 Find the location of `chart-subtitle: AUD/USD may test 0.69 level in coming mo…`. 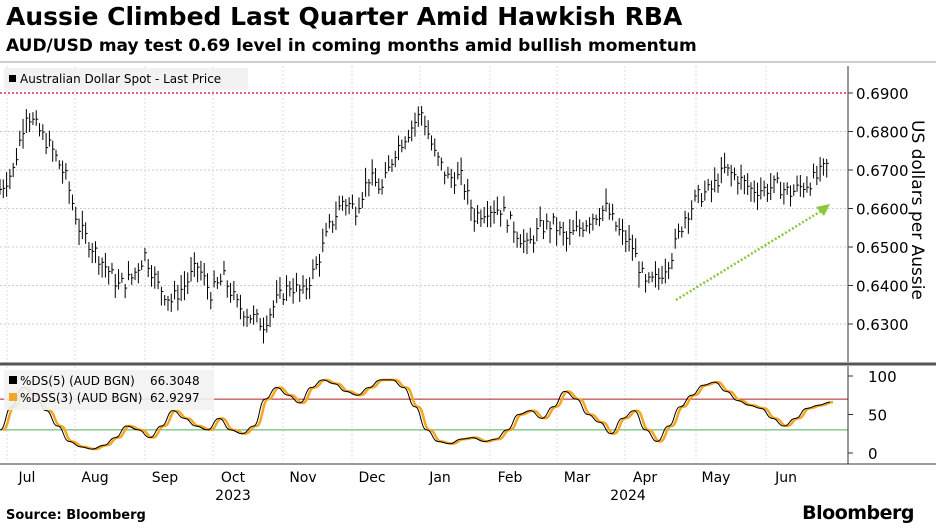

chart-subtitle: AUD/USD may test 0.69 level in coming mo… is located at coordinates (351, 46).